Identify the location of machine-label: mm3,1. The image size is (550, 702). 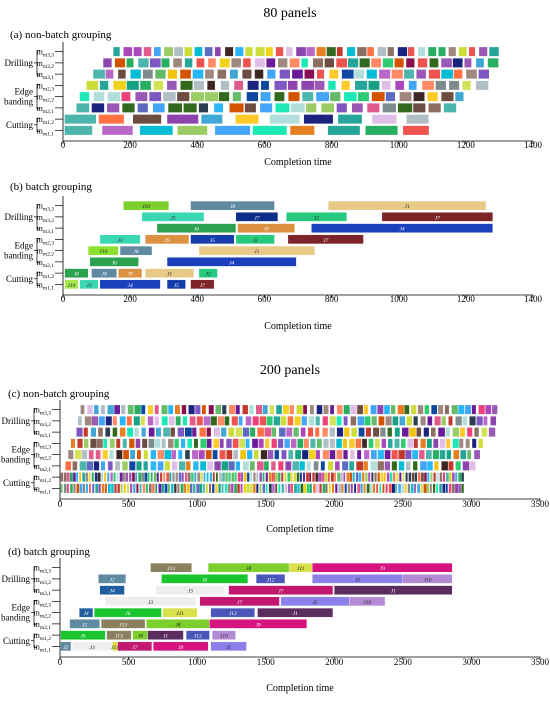
(46, 229).